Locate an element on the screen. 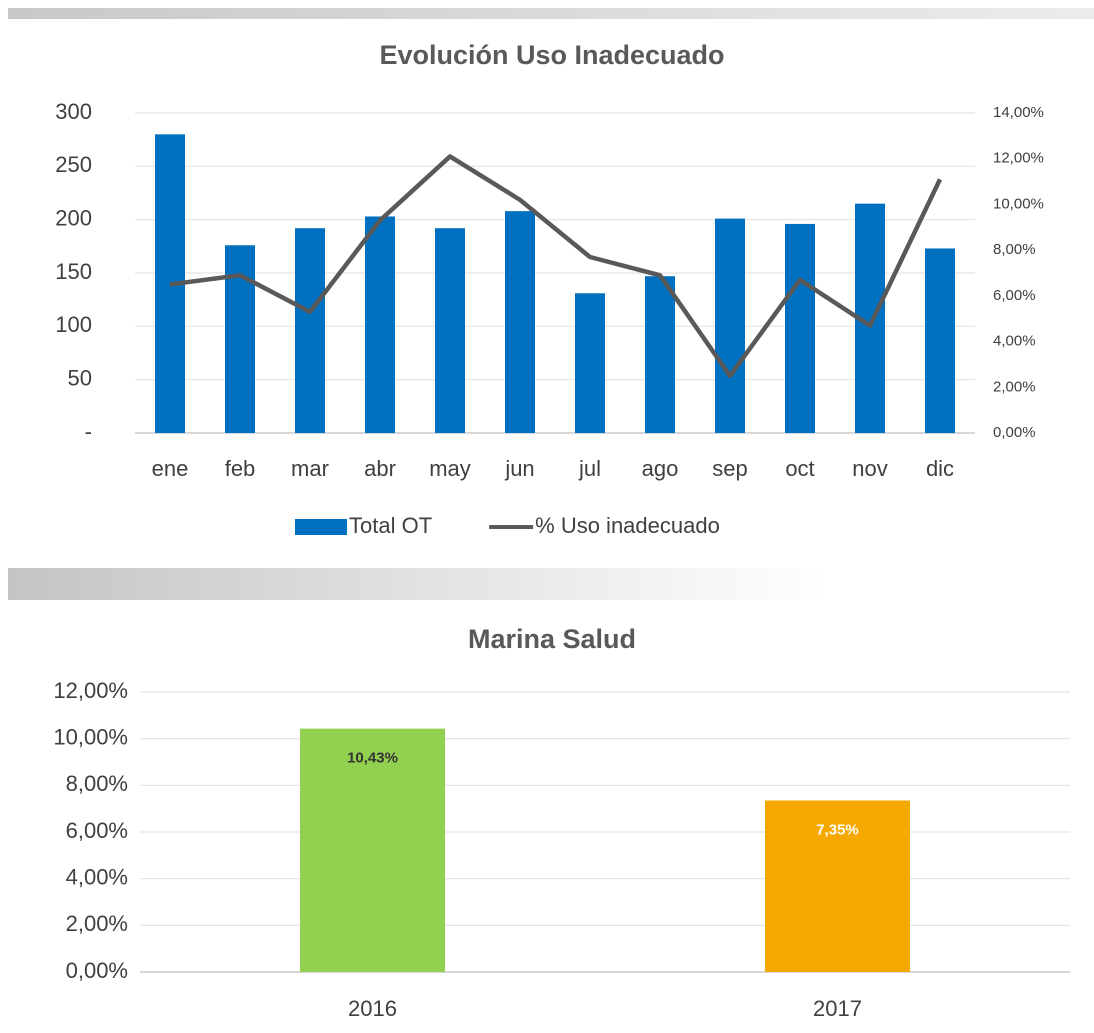 Image resolution: width=1094 pixels, height=1033 pixels. data-label: 10,43% is located at coordinates (372, 758).